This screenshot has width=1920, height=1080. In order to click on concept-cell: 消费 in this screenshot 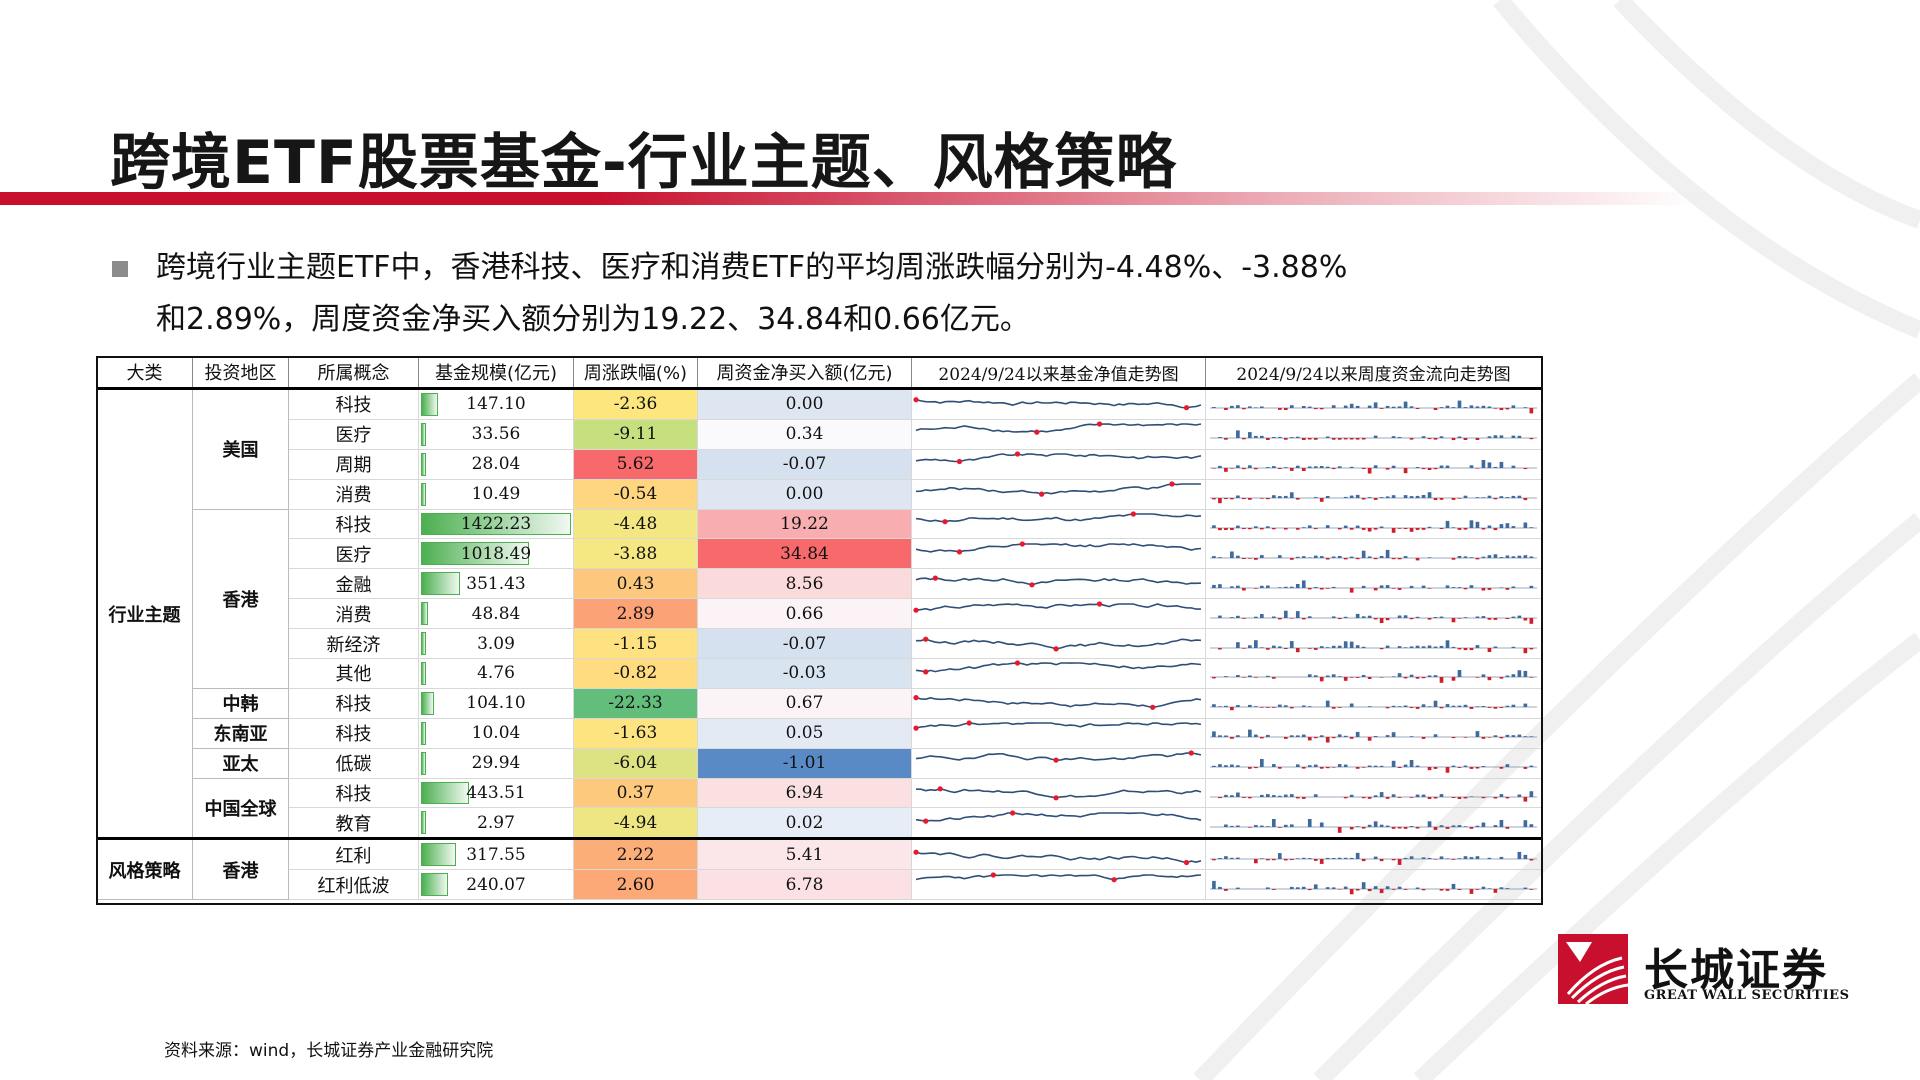, I will do `click(353, 494)`.